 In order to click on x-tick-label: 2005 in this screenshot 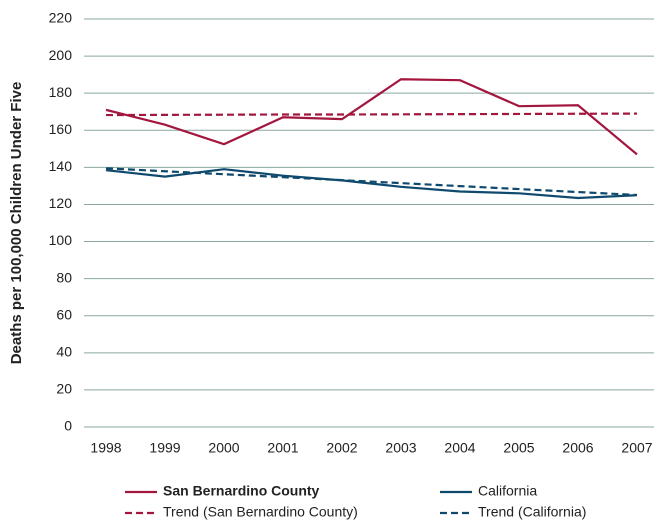, I will do `click(518, 448)`.